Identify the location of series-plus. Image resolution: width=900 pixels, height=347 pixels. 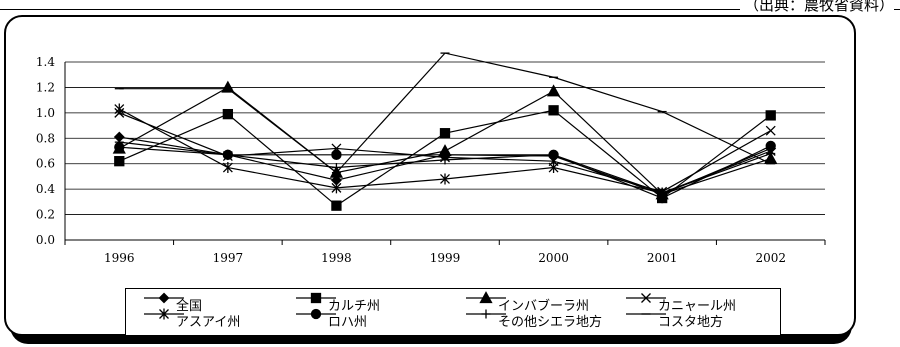
(445, 167).